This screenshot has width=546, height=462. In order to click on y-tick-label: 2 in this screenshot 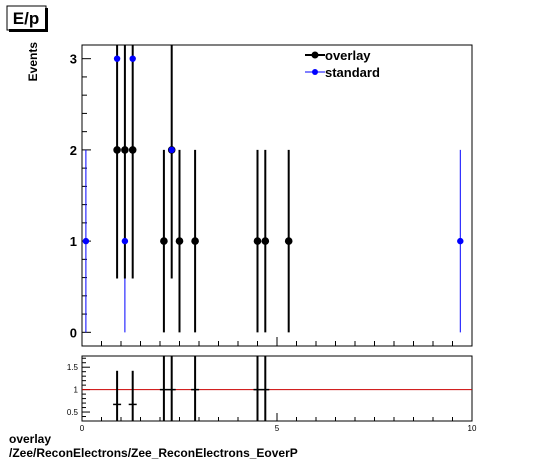, I will do `click(73, 150)`.